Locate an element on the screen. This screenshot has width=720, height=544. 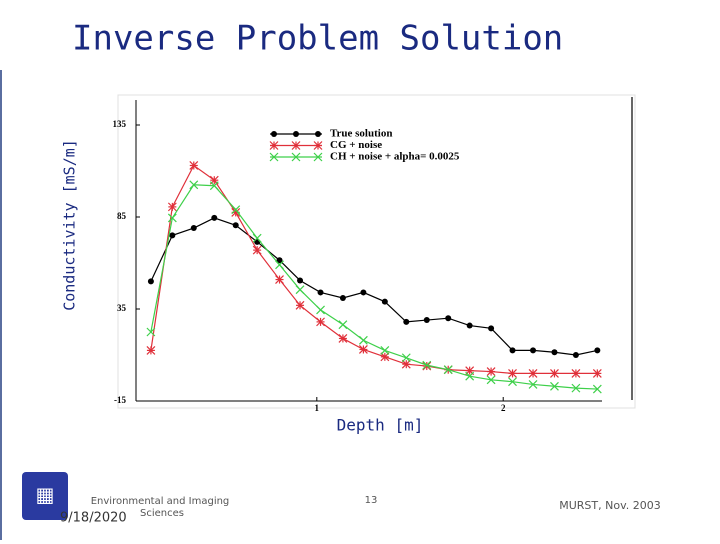
page-number: 13 is located at coordinates (371, 500).